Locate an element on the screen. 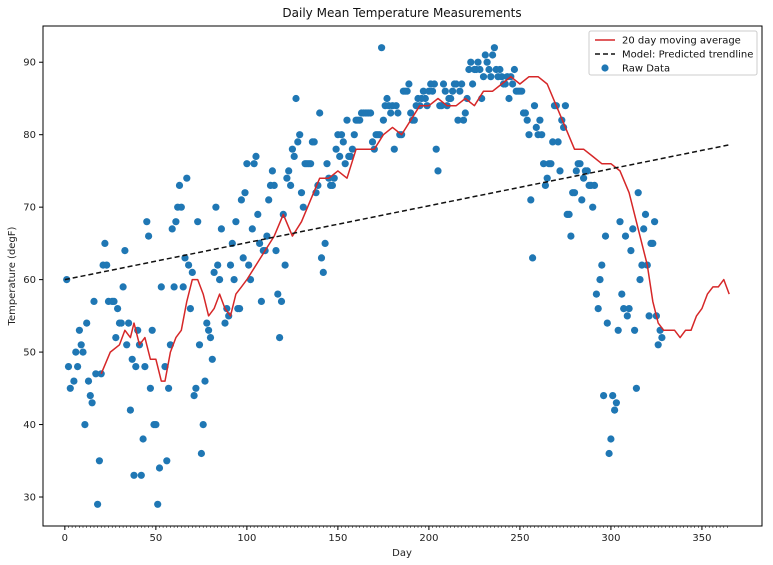 The width and height of the screenshot is (773, 565). legend-marker-raw is located at coordinates (605, 68).